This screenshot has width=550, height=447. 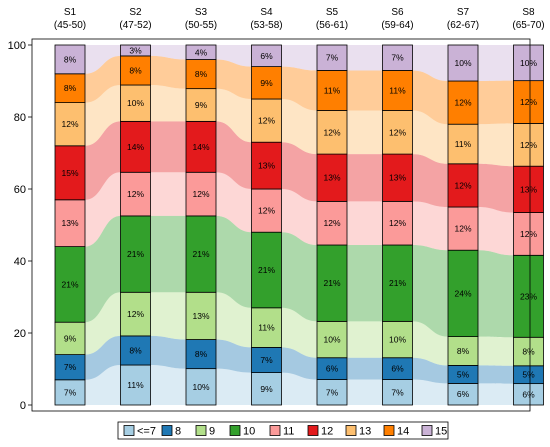 What do you see at coordinates (69, 173) in the screenshot?
I see `segment-label: 15%` at bounding box center [69, 173].